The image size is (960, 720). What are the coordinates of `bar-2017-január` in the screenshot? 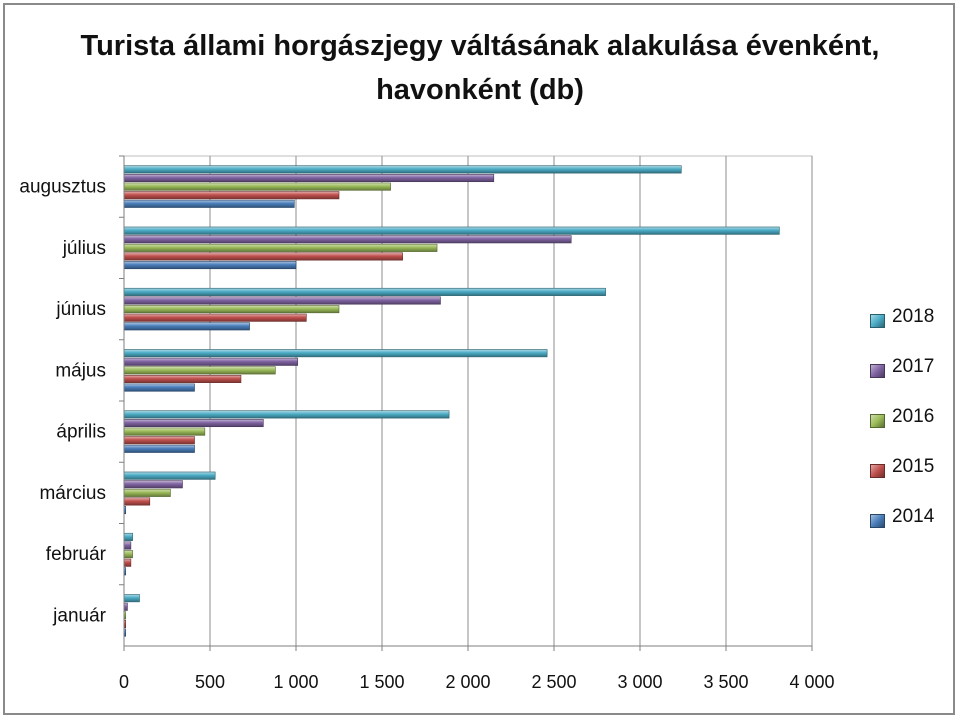 It's located at (125, 606).